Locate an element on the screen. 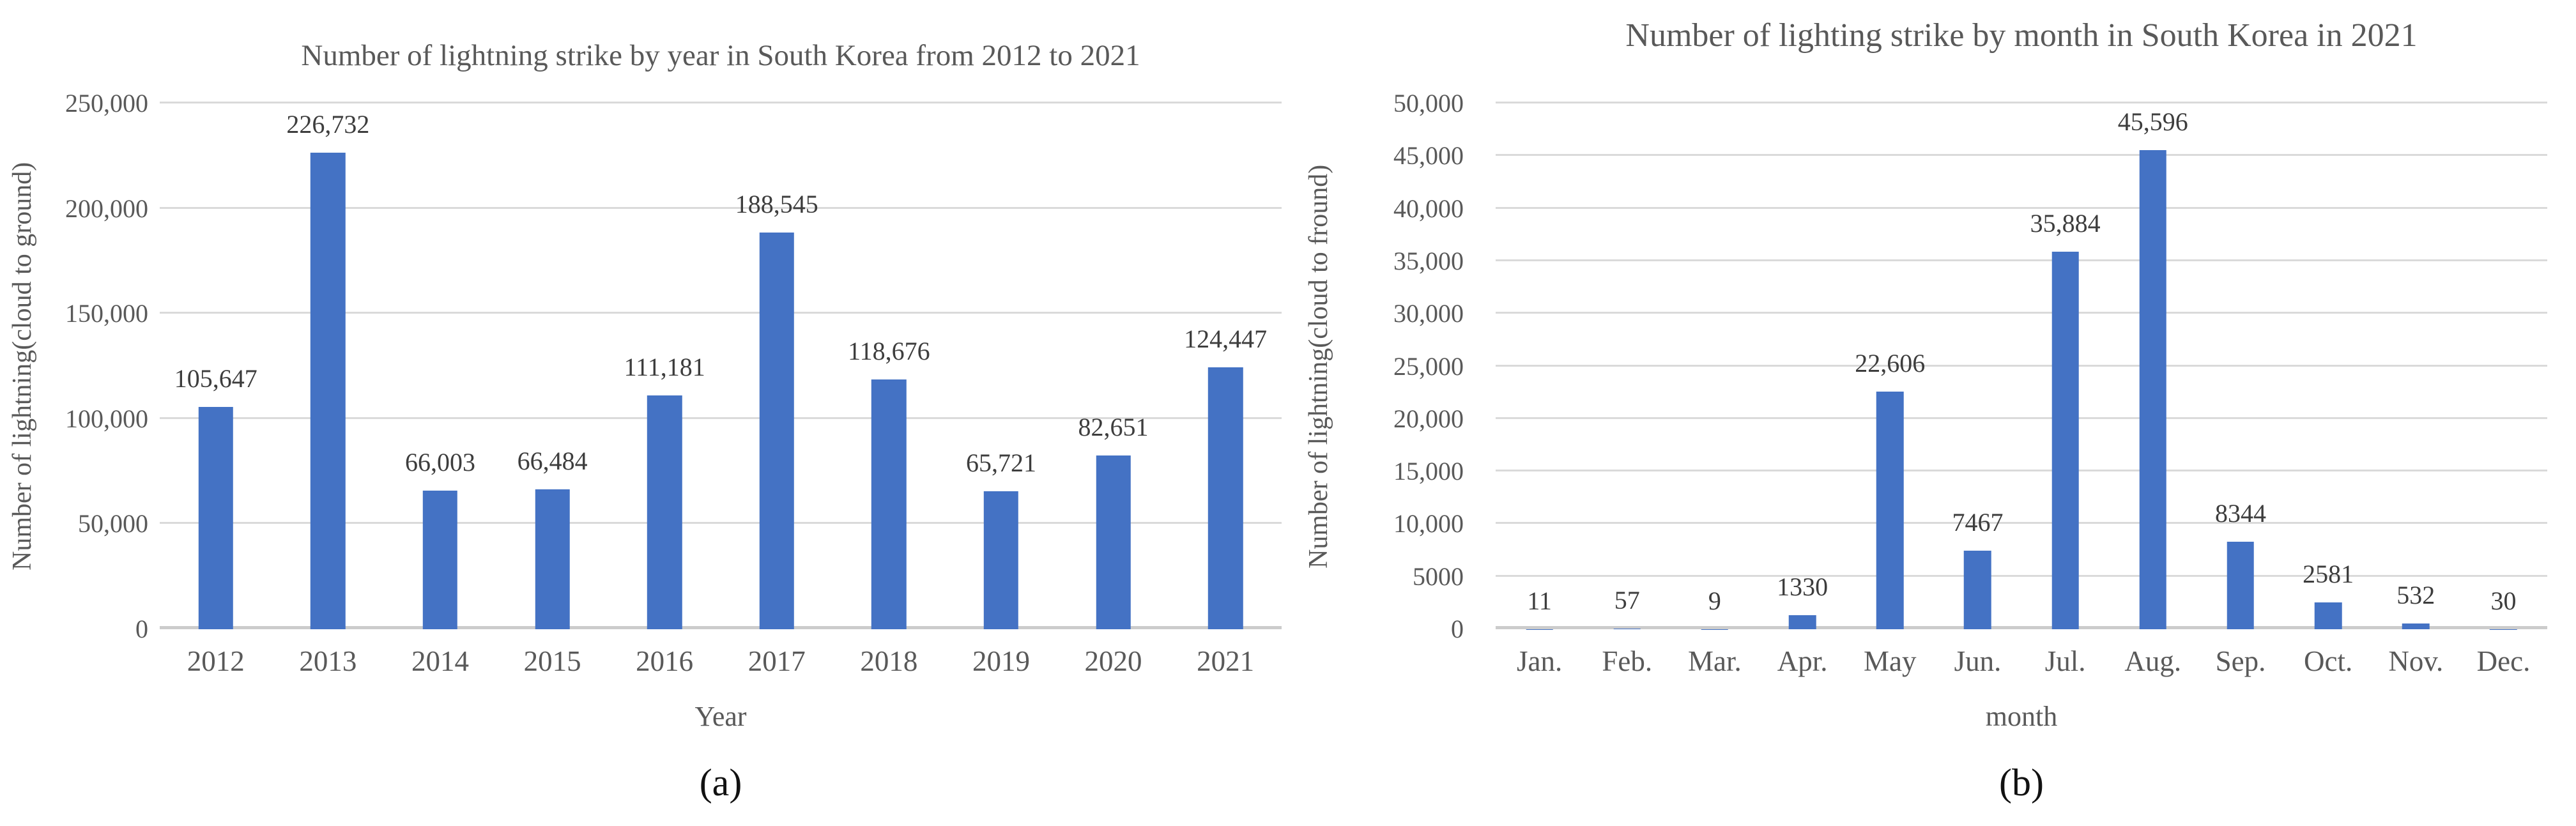  x-tick-label-Dec.: Dec. is located at coordinates (2503, 661).